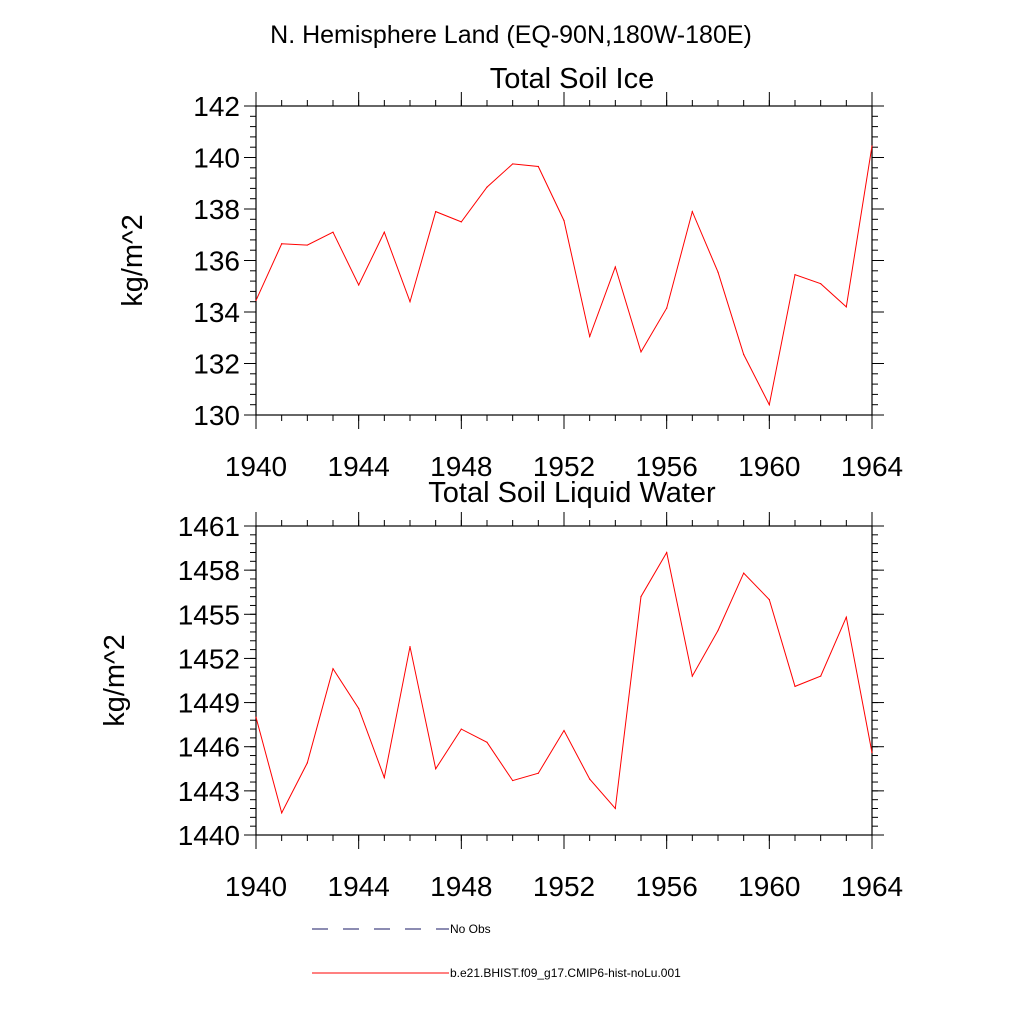 The height and width of the screenshot is (1024, 1024). I want to click on y-tick-label: 1446, so click(209, 747).